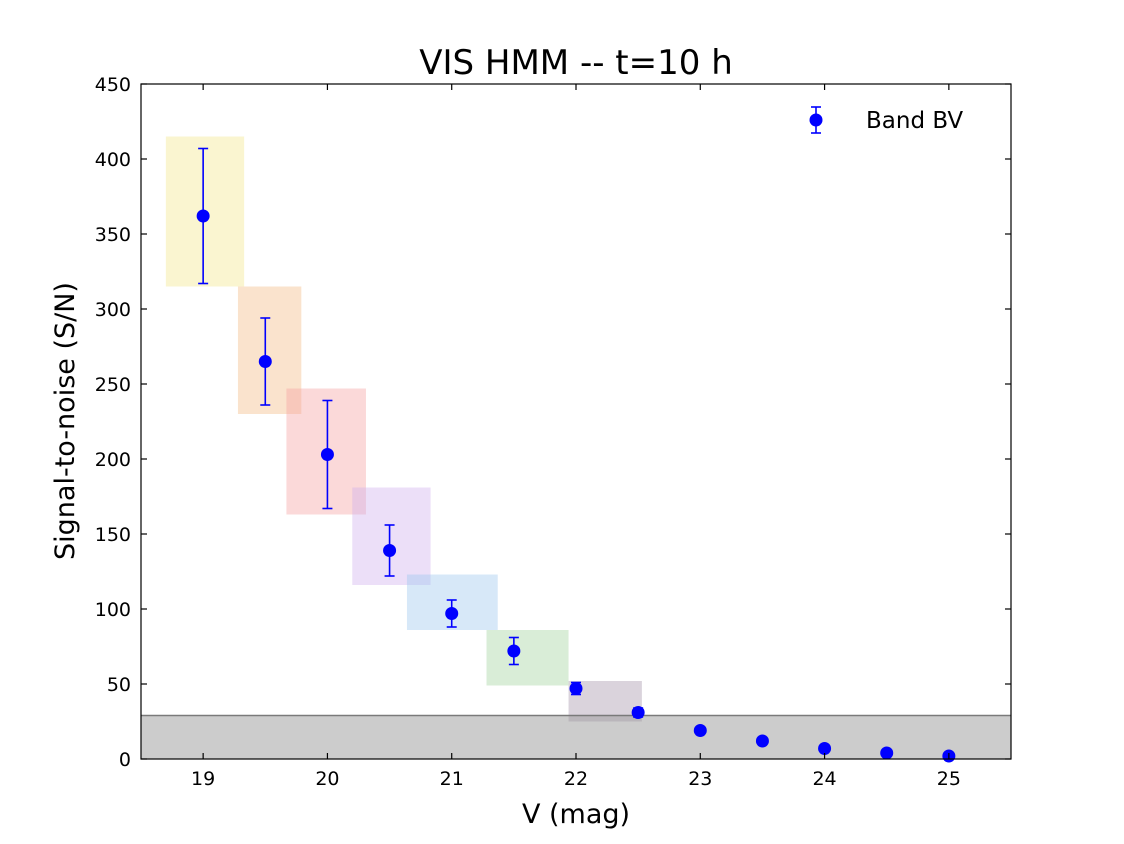 The width and height of the screenshot is (1124, 844). Describe the element at coordinates (203, 779) in the screenshot. I see `x-tick-label: 19` at that location.